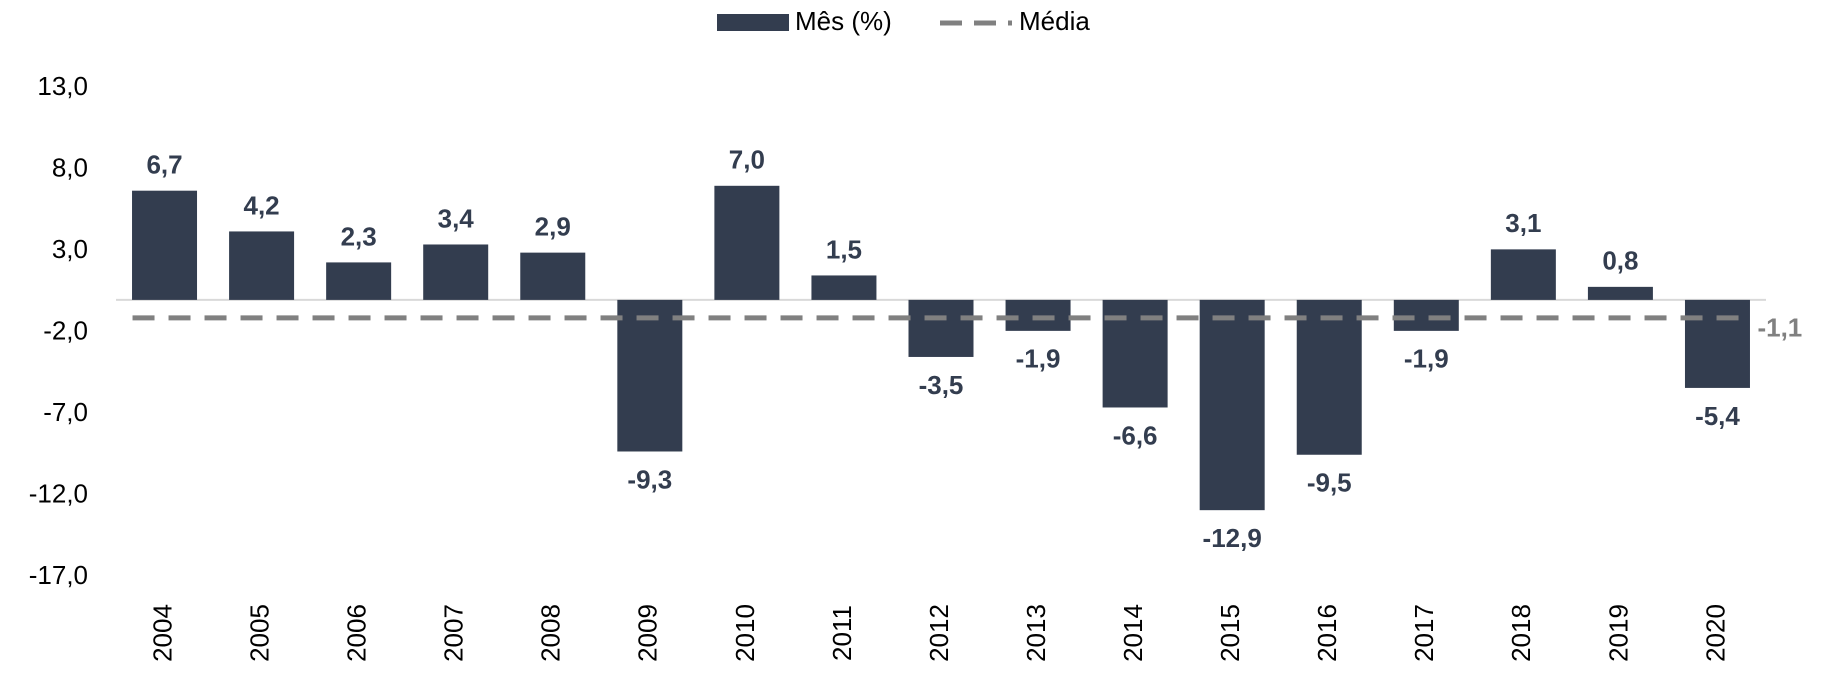  What do you see at coordinates (162, 633) in the screenshot?
I see `x-tick-label: 2004` at bounding box center [162, 633].